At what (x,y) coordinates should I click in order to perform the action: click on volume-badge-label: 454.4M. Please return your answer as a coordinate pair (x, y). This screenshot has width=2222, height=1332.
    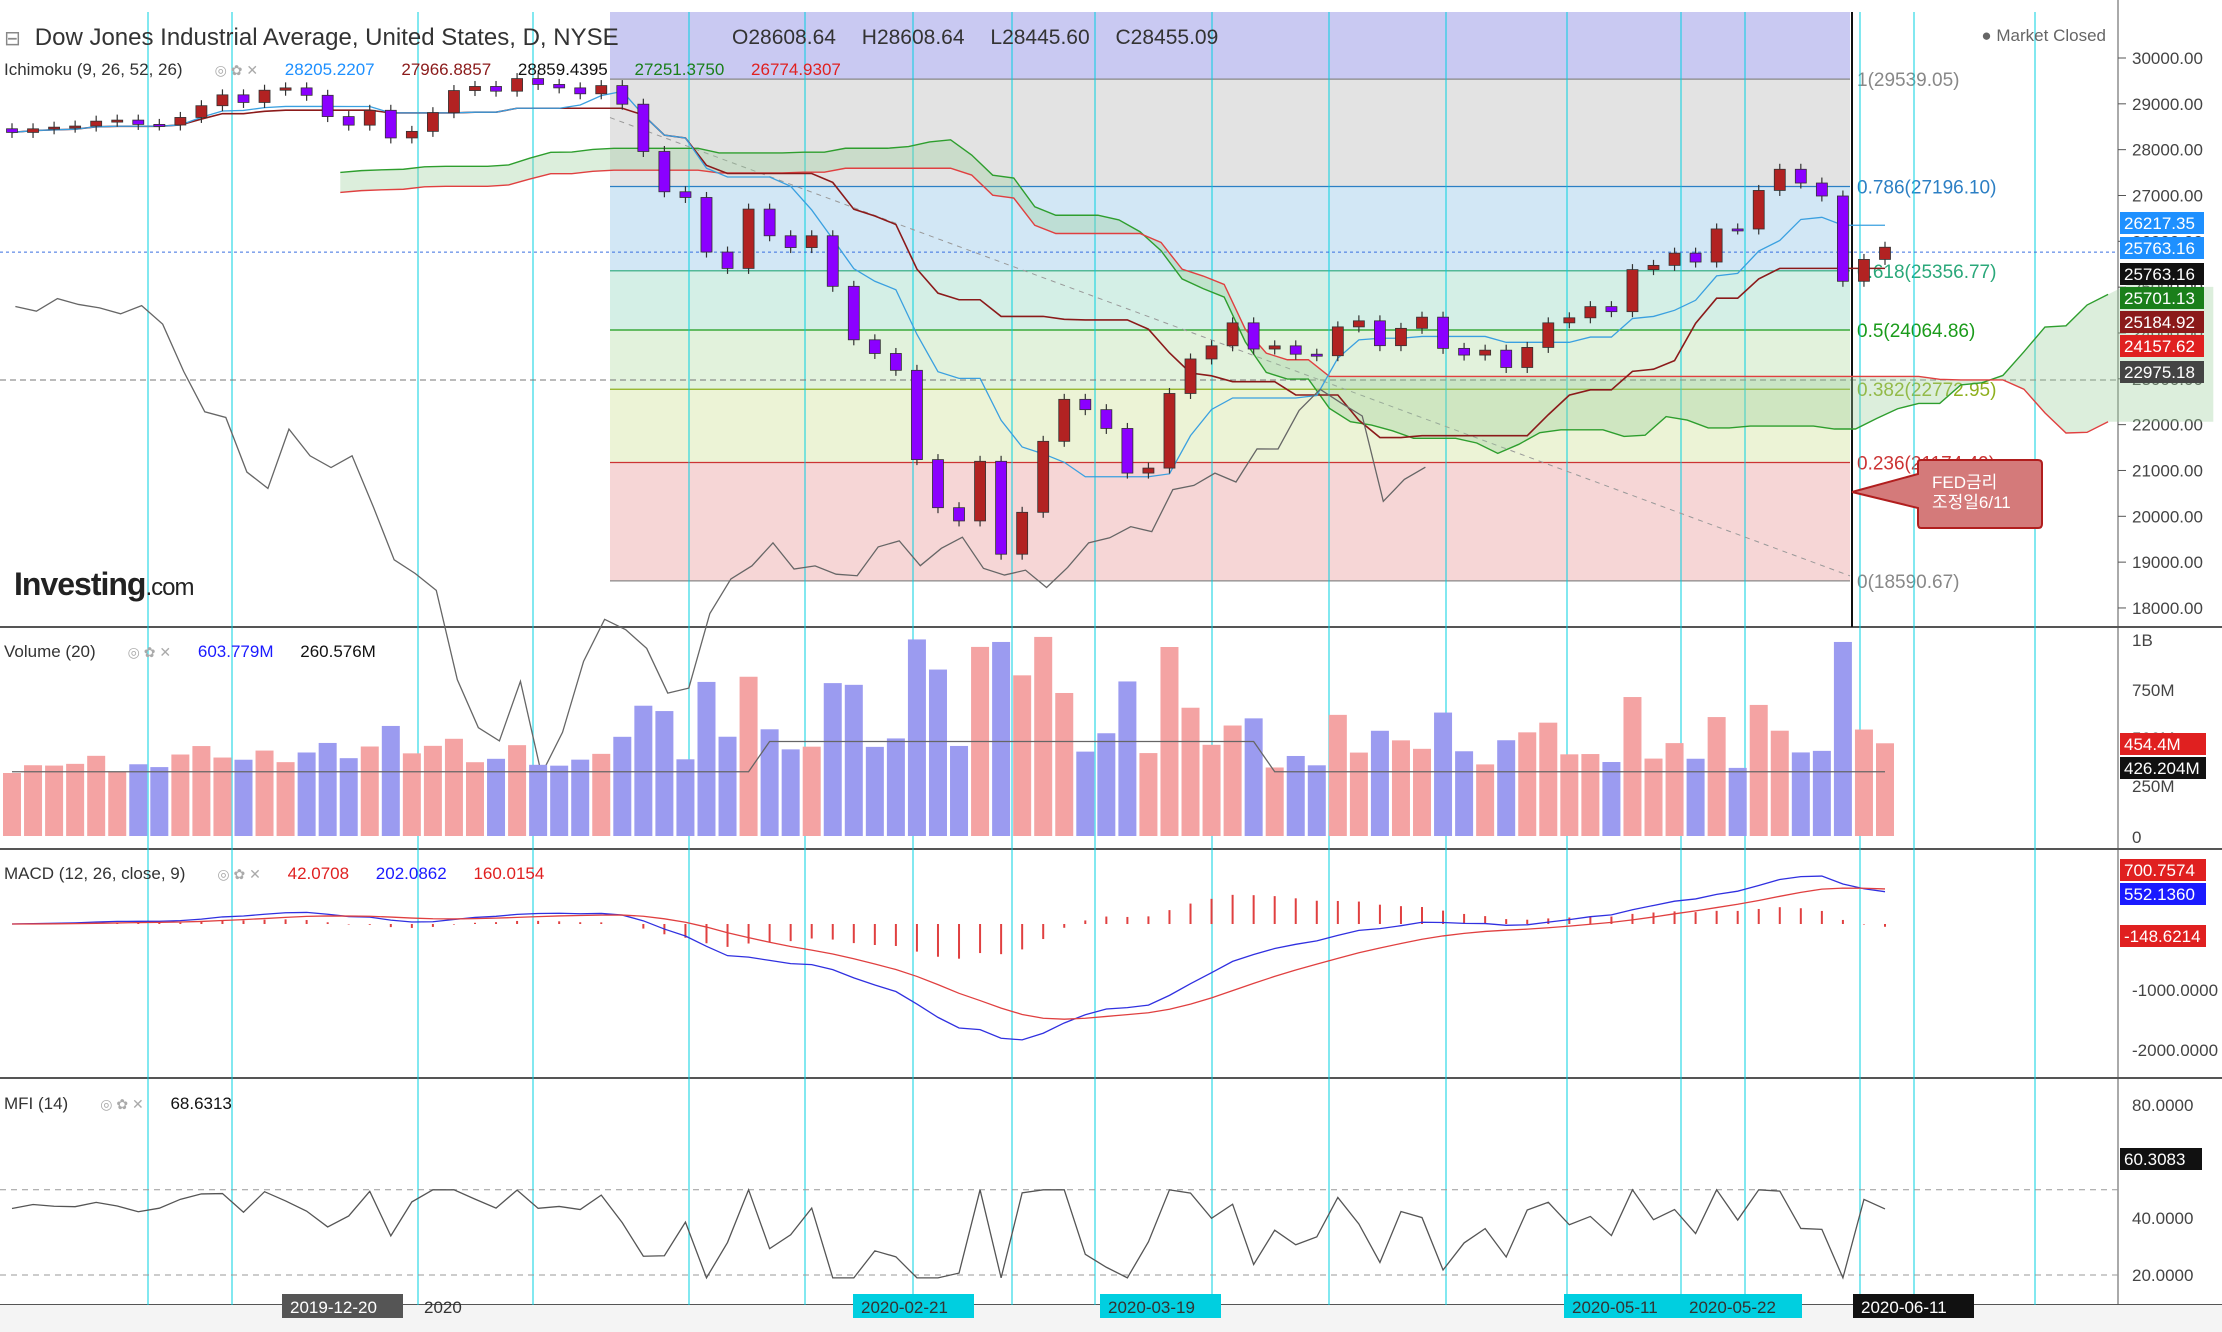
    Looking at the image, I should click on (2152, 744).